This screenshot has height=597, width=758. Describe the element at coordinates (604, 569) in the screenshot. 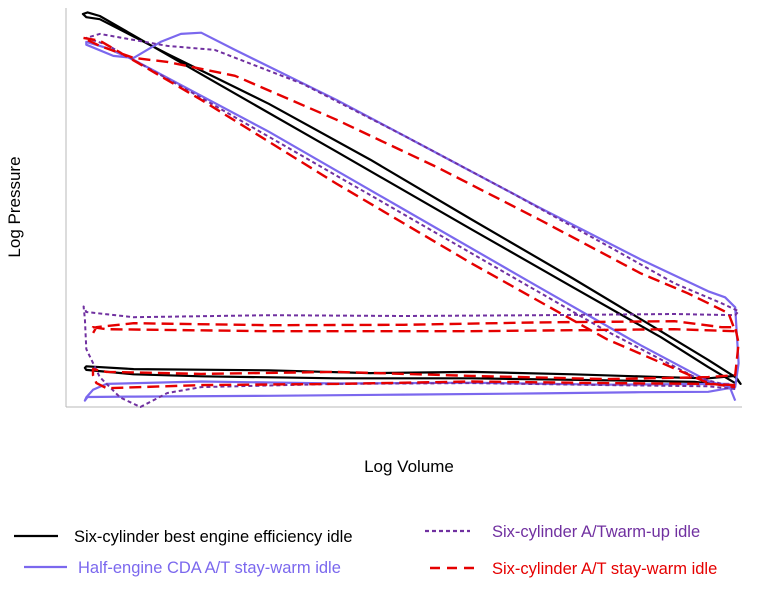

I see `legend-label-3: Six-cylinder A/T stay-warm idle` at that location.